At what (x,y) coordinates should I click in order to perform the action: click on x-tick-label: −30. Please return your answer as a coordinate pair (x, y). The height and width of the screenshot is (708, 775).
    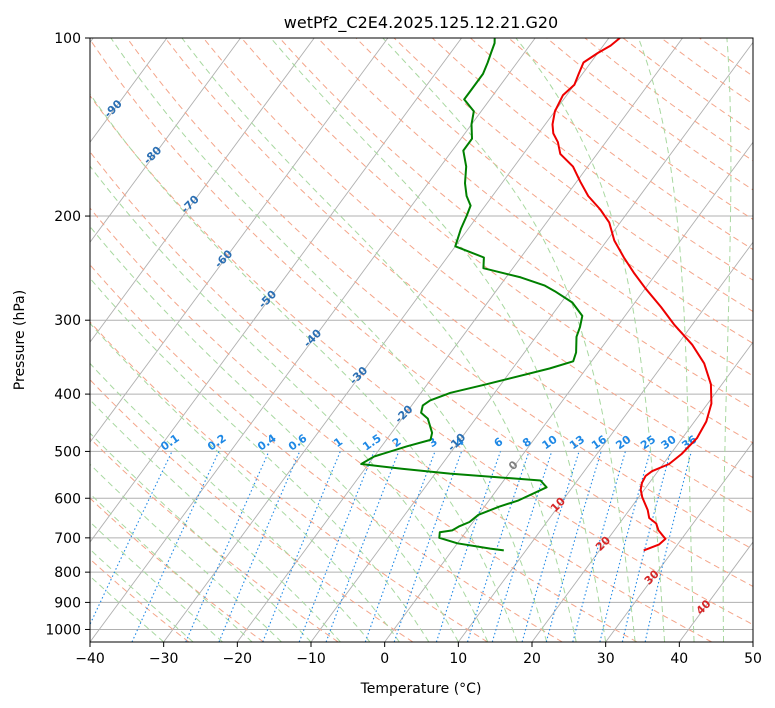
    Looking at the image, I should click on (164, 659).